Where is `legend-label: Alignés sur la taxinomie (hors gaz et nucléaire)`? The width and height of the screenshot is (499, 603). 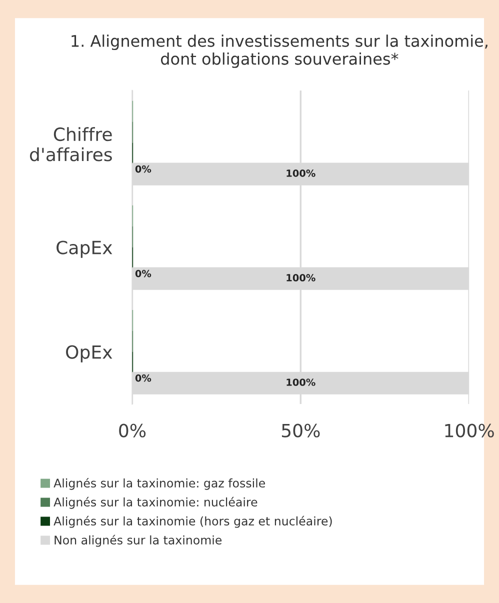 legend-label: Alignés sur la taxinomie (hors gaz et nucléaire) is located at coordinates (193, 522).